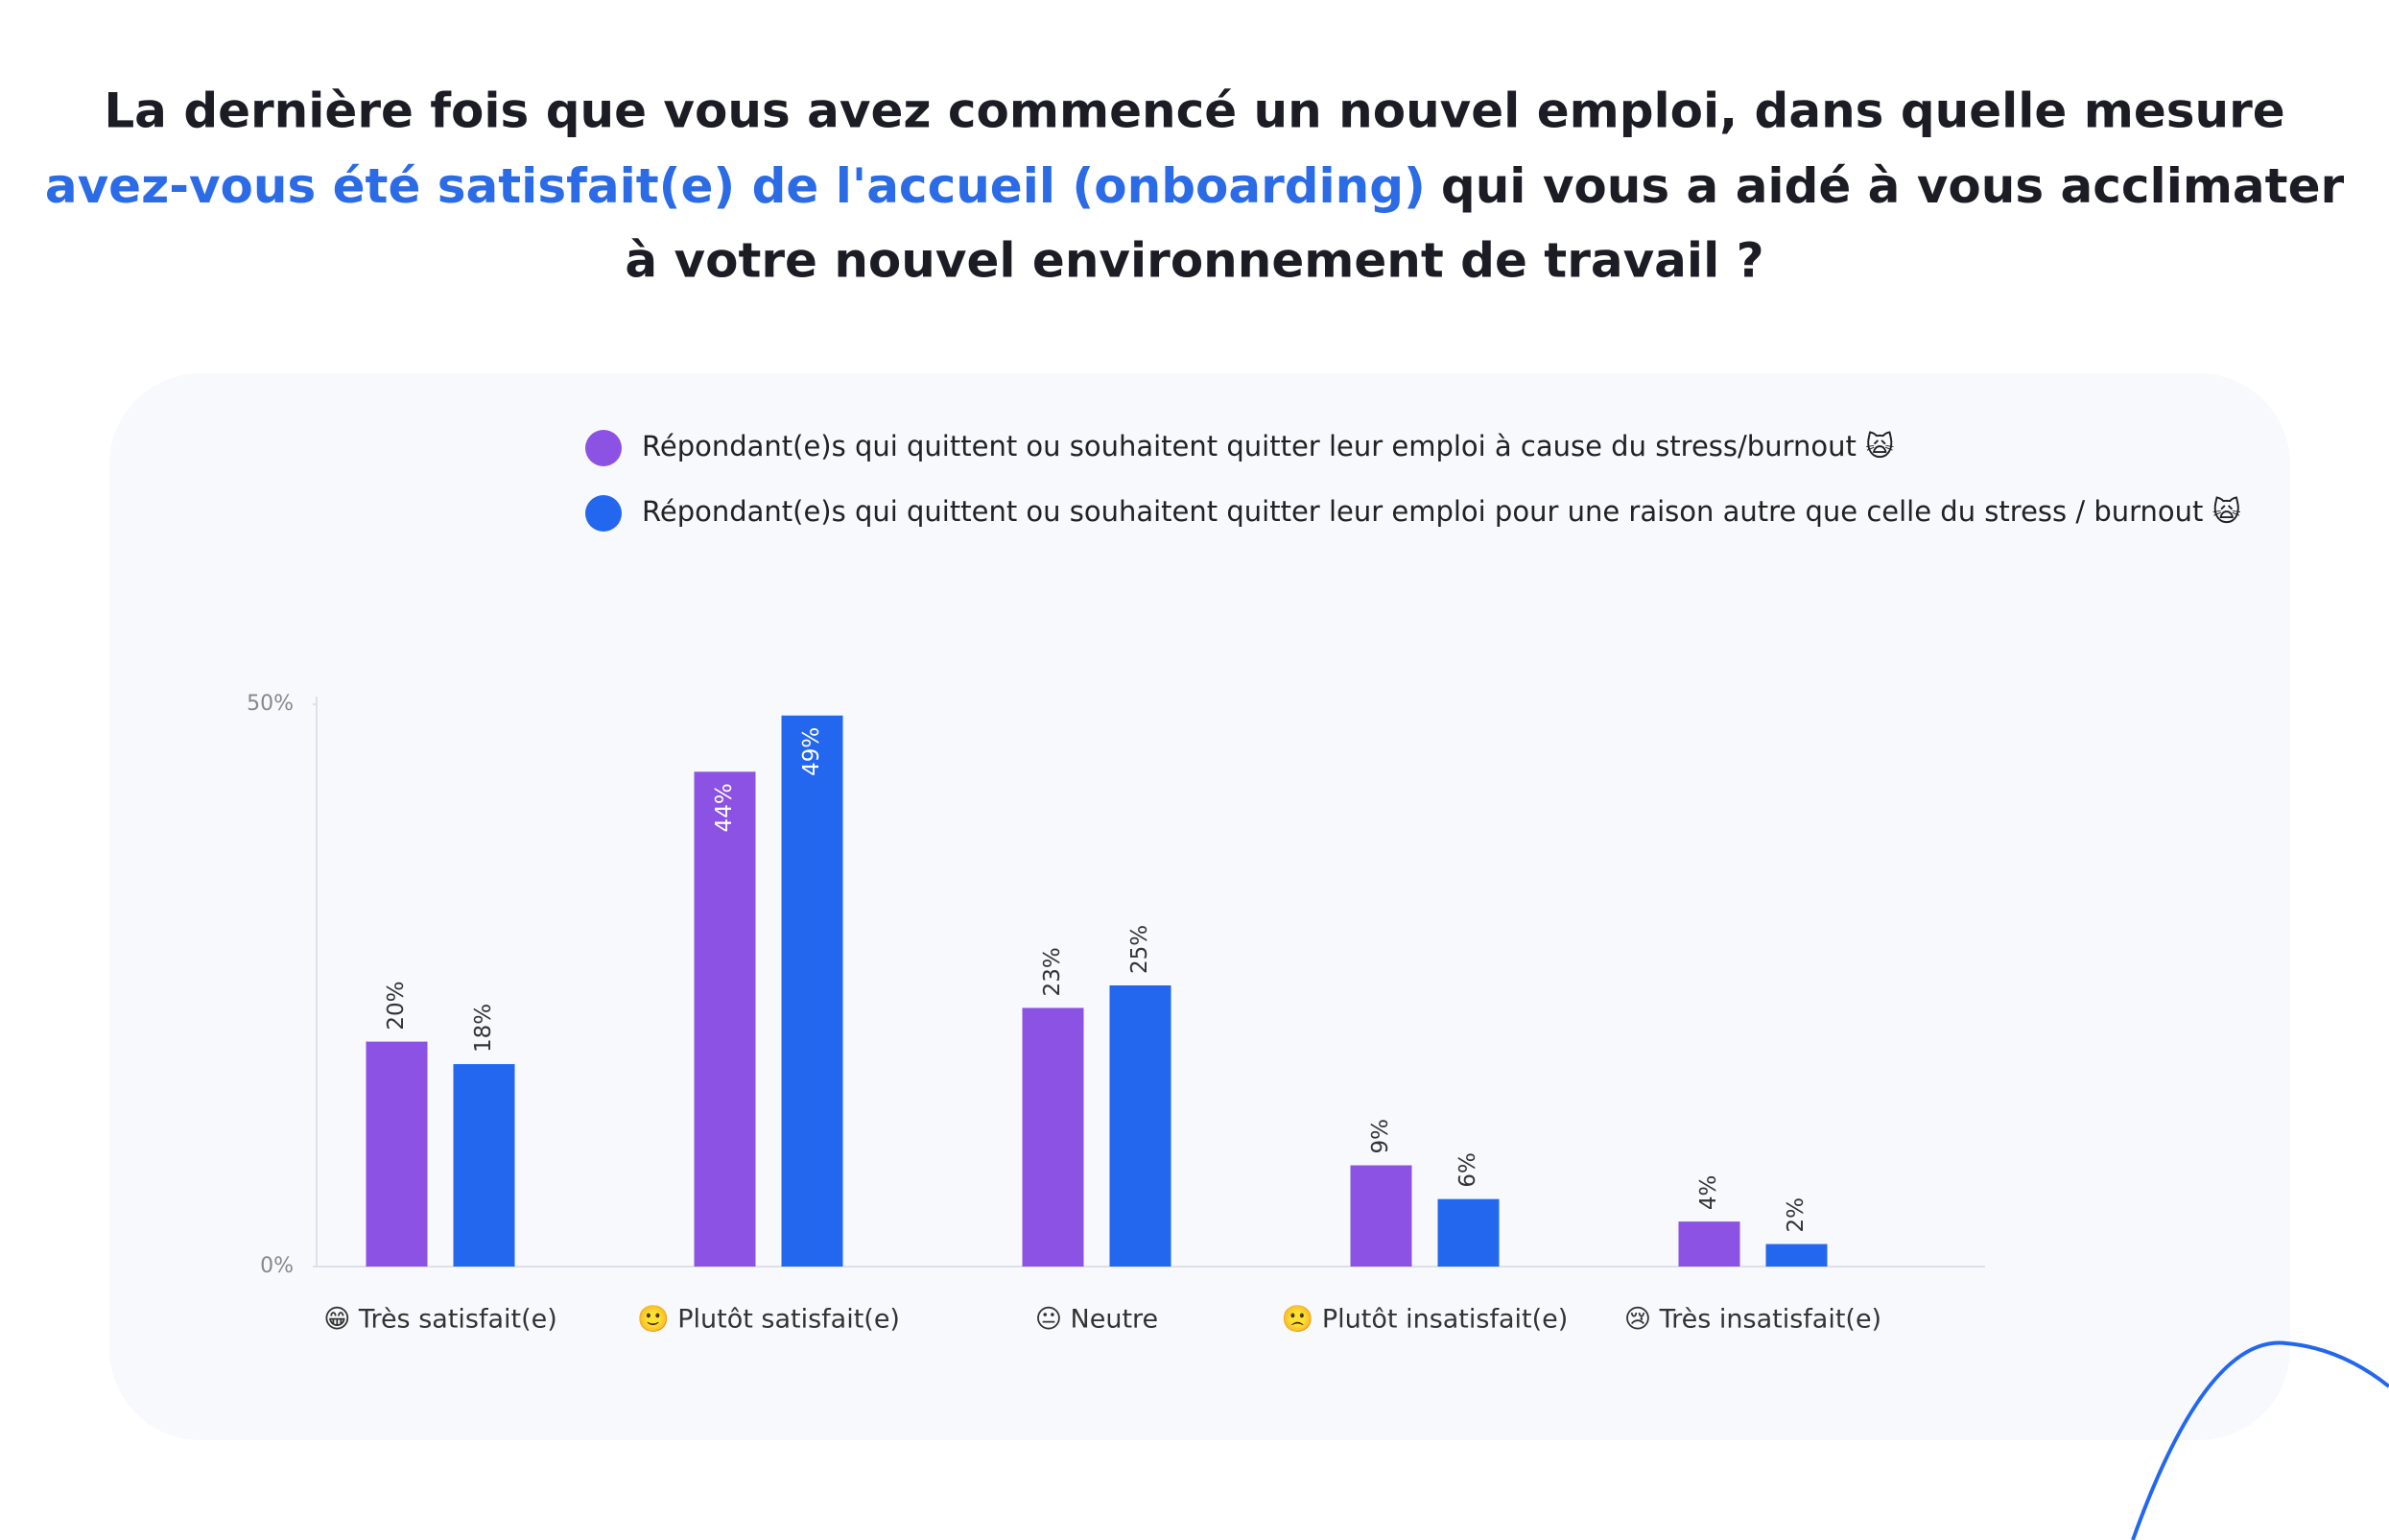 The height and width of the screenshot is (1540, 2389). I want to click on y-tick-label: 50%, so click(270, 704).